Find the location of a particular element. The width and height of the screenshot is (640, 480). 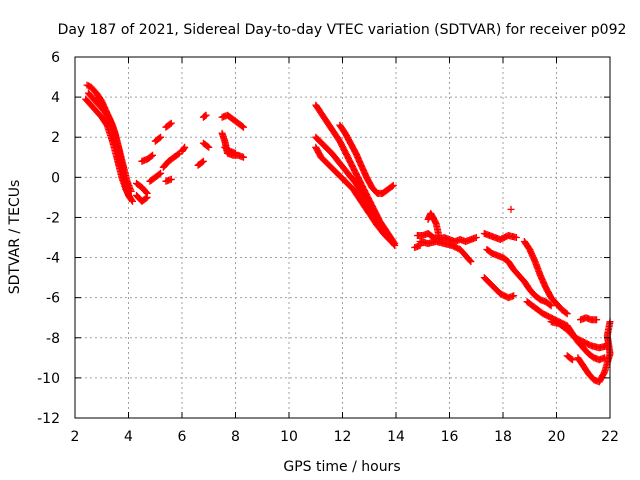

x-tick-label: 6 is located at coordinates (182, 437).